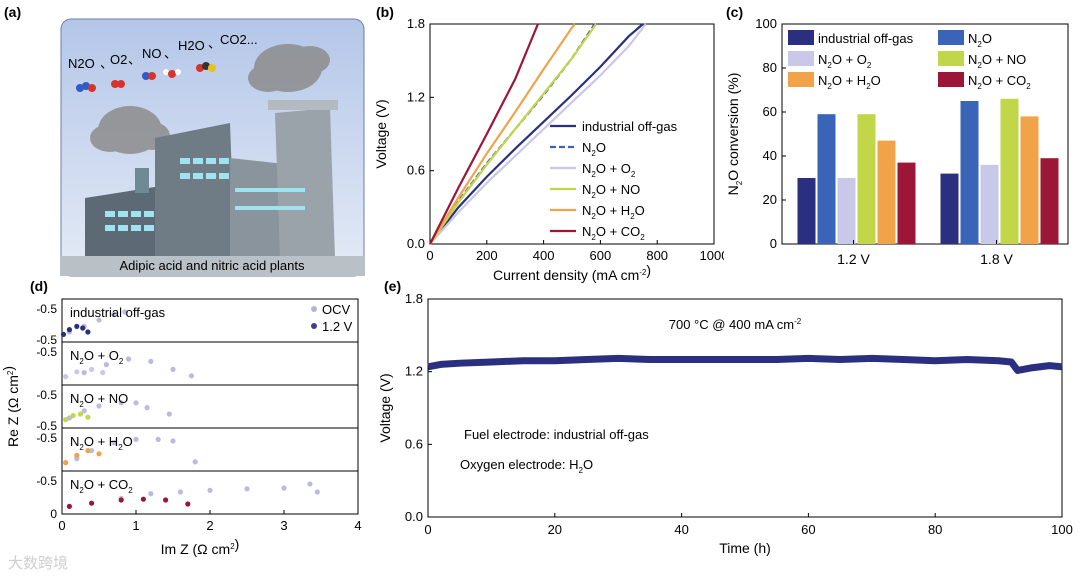 The height and width of the screenshot is (583, 1080). What do you see at coordinates (46, 438) in the screenshot?
I see `d-ytick-label-3-0: -0.5` at bounding box center [46, 438].